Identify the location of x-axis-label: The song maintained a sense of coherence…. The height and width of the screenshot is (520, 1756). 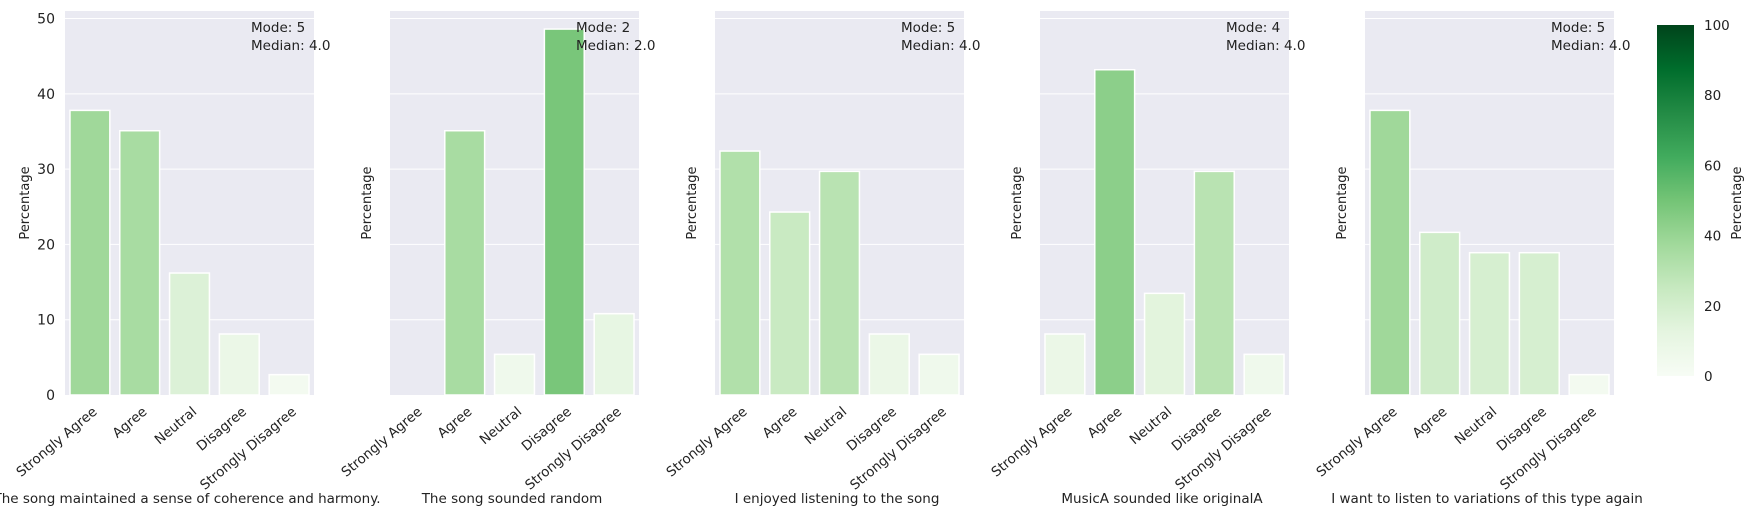
(190, 499).